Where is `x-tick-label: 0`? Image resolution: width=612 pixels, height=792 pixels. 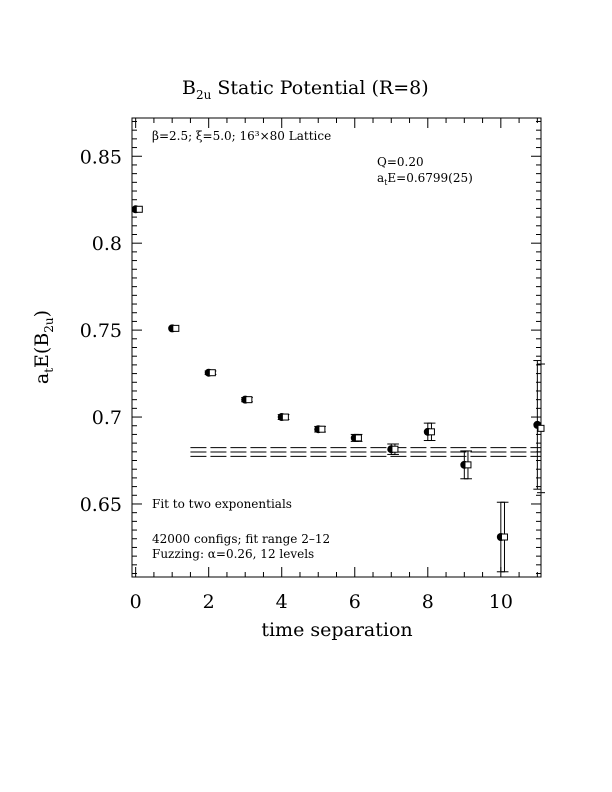
x-tick-label: 0 is located at coordinates (136, 602).